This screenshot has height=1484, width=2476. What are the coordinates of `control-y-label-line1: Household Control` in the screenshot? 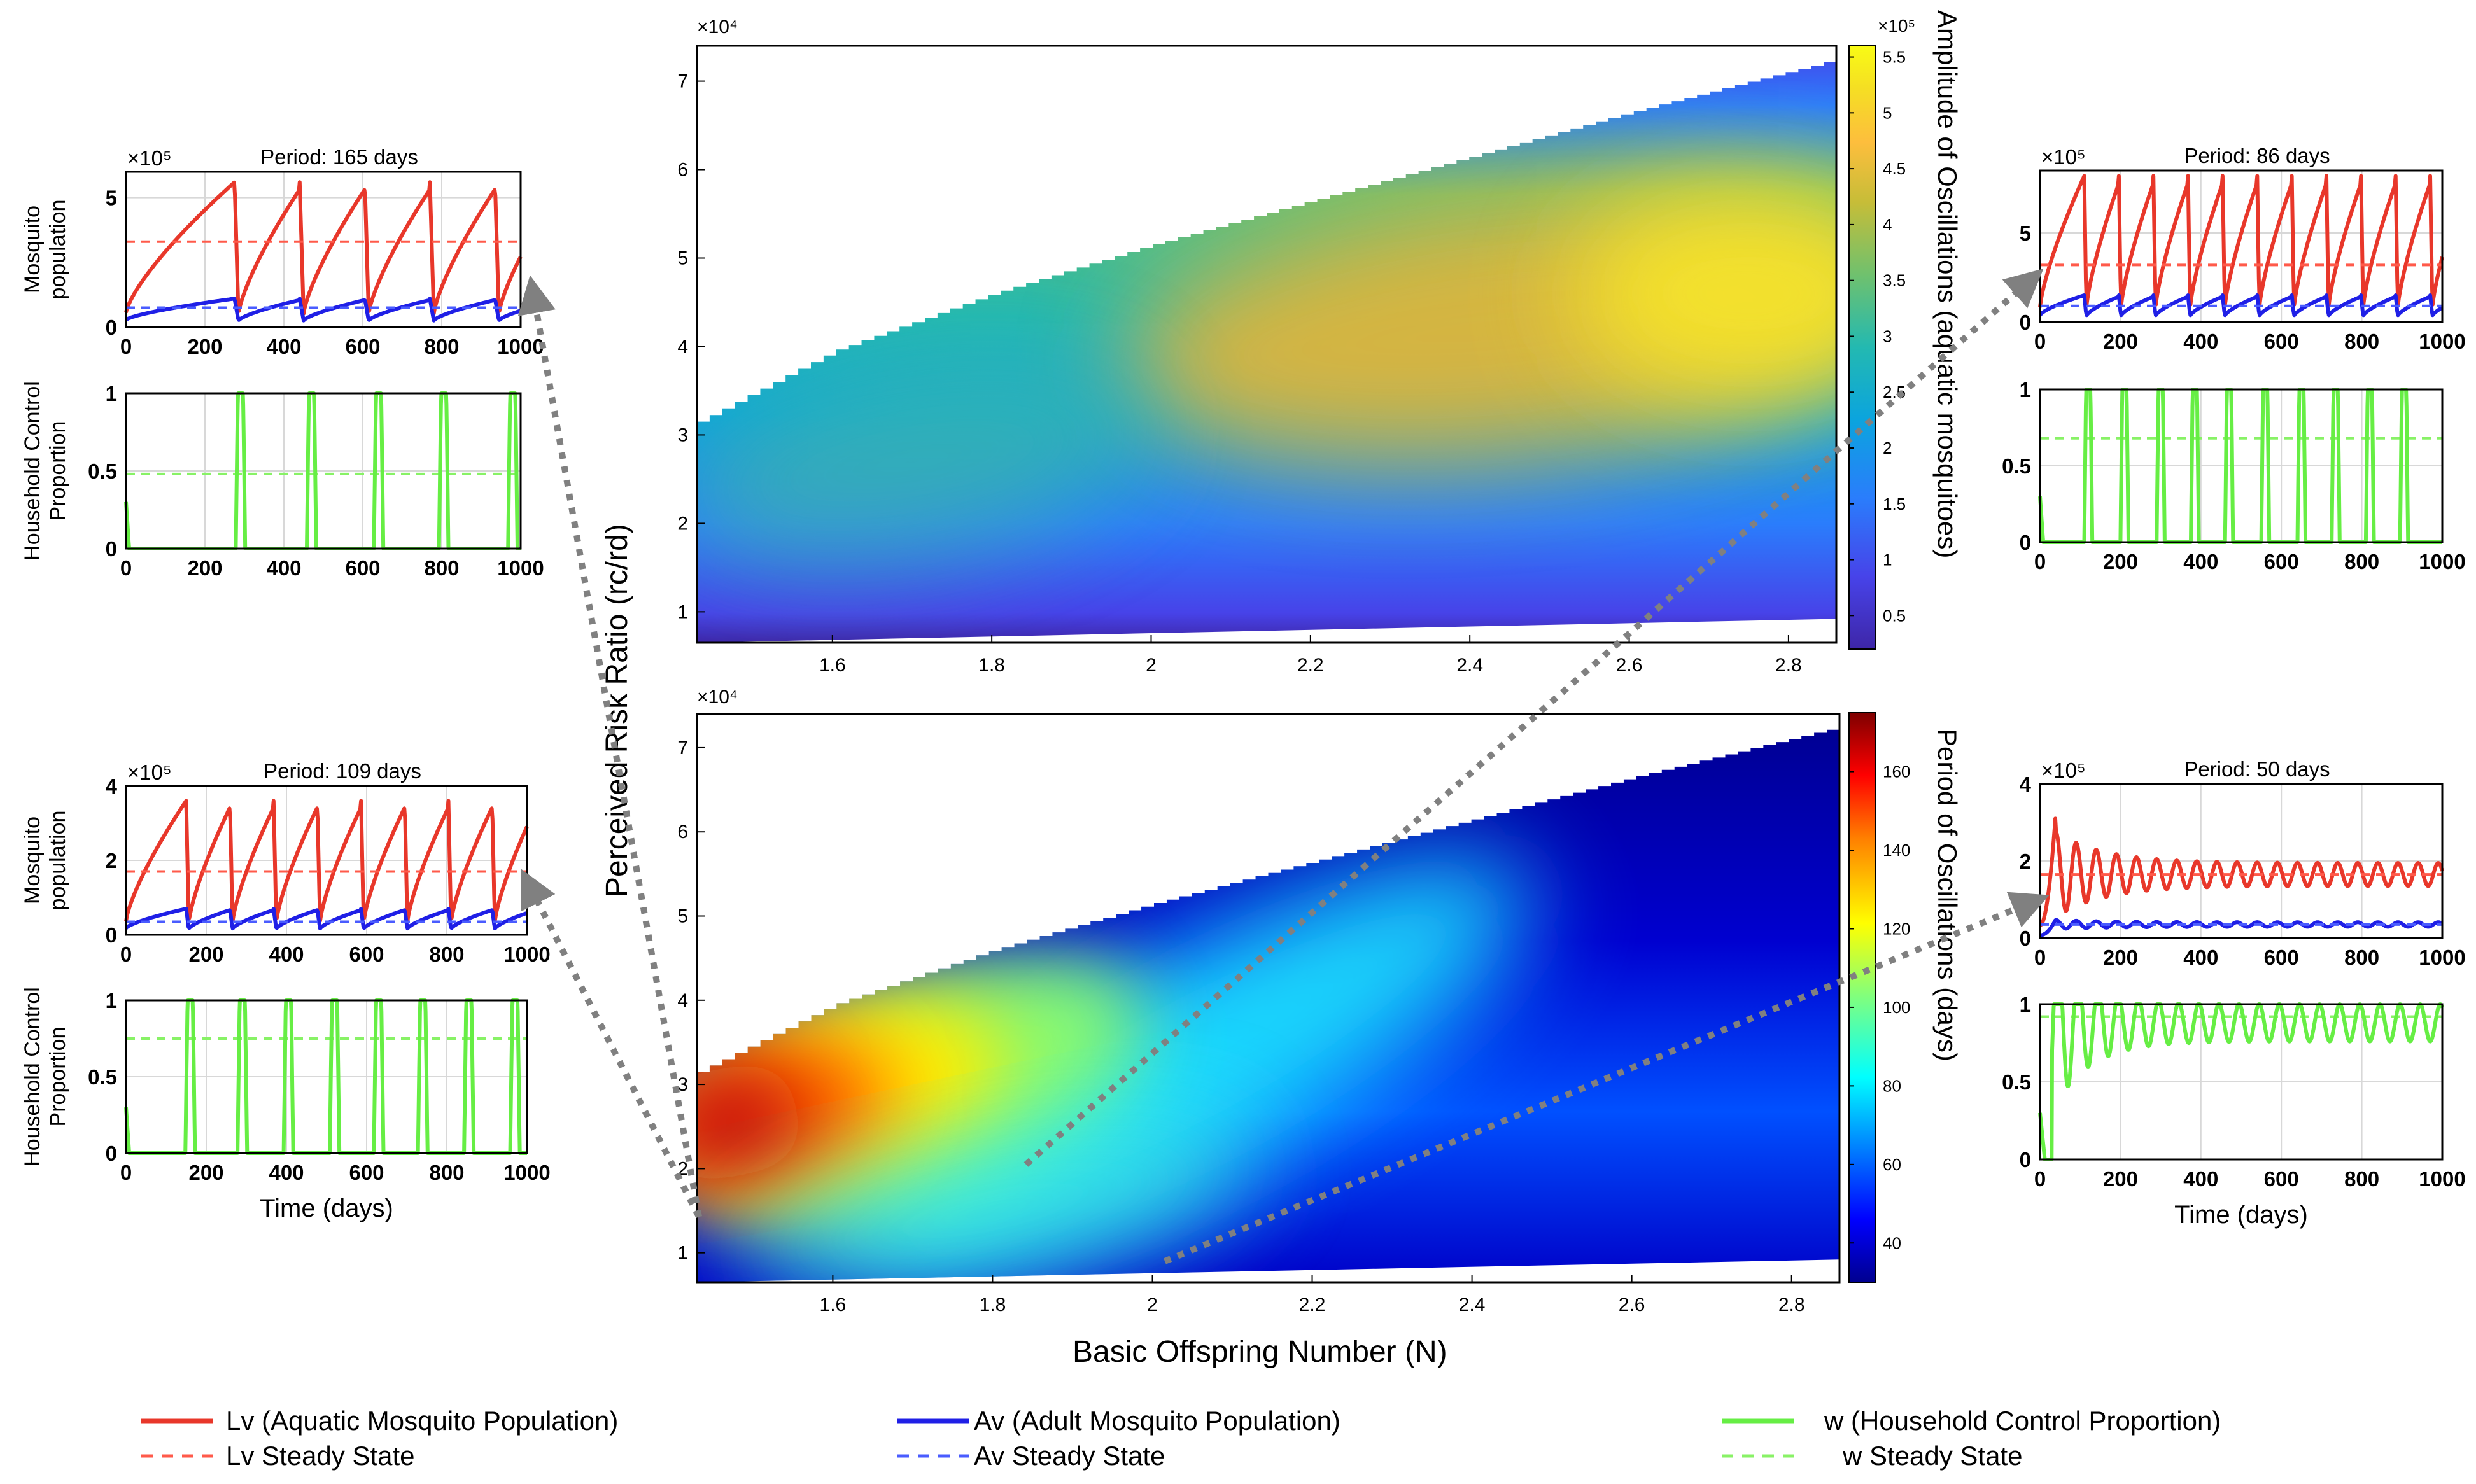 It's located at (32, 1076).